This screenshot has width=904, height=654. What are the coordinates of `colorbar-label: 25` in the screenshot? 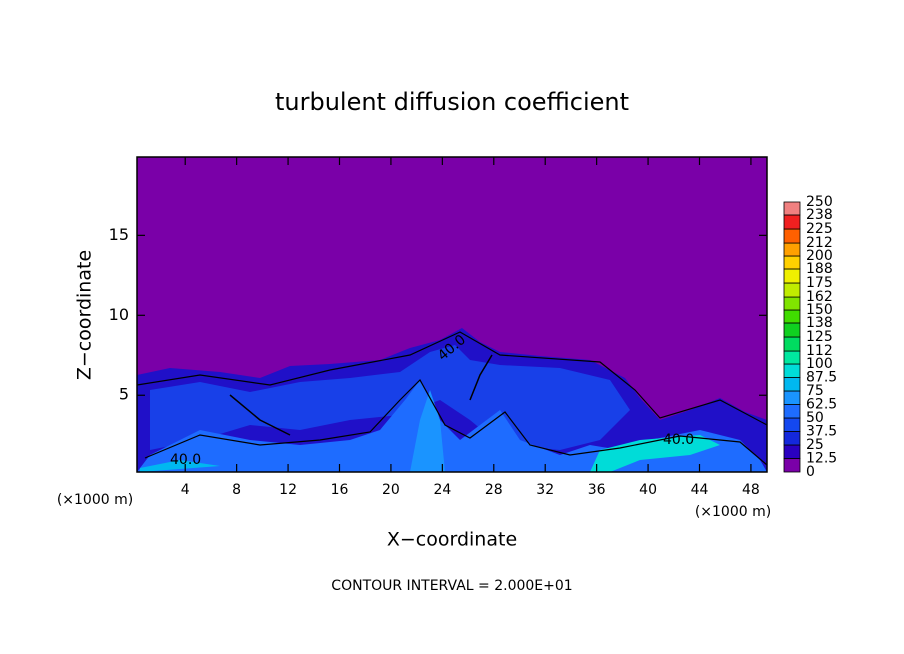 It's located at (815, 445).